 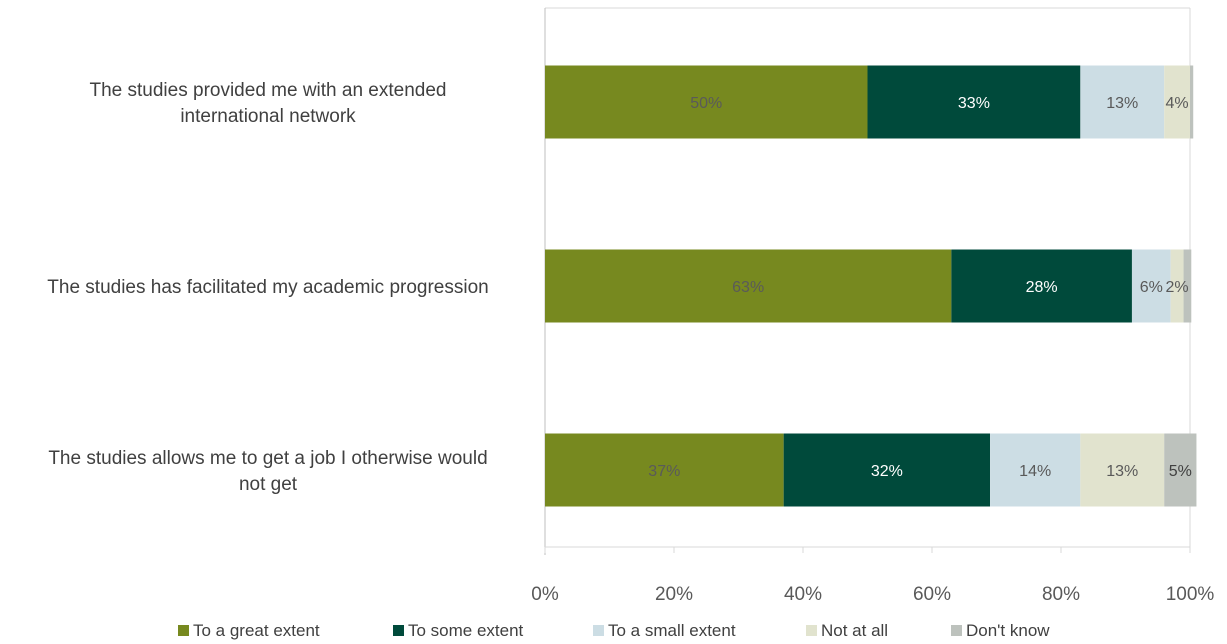 I want to click on category-label: not get, so click(x=268, y=484).